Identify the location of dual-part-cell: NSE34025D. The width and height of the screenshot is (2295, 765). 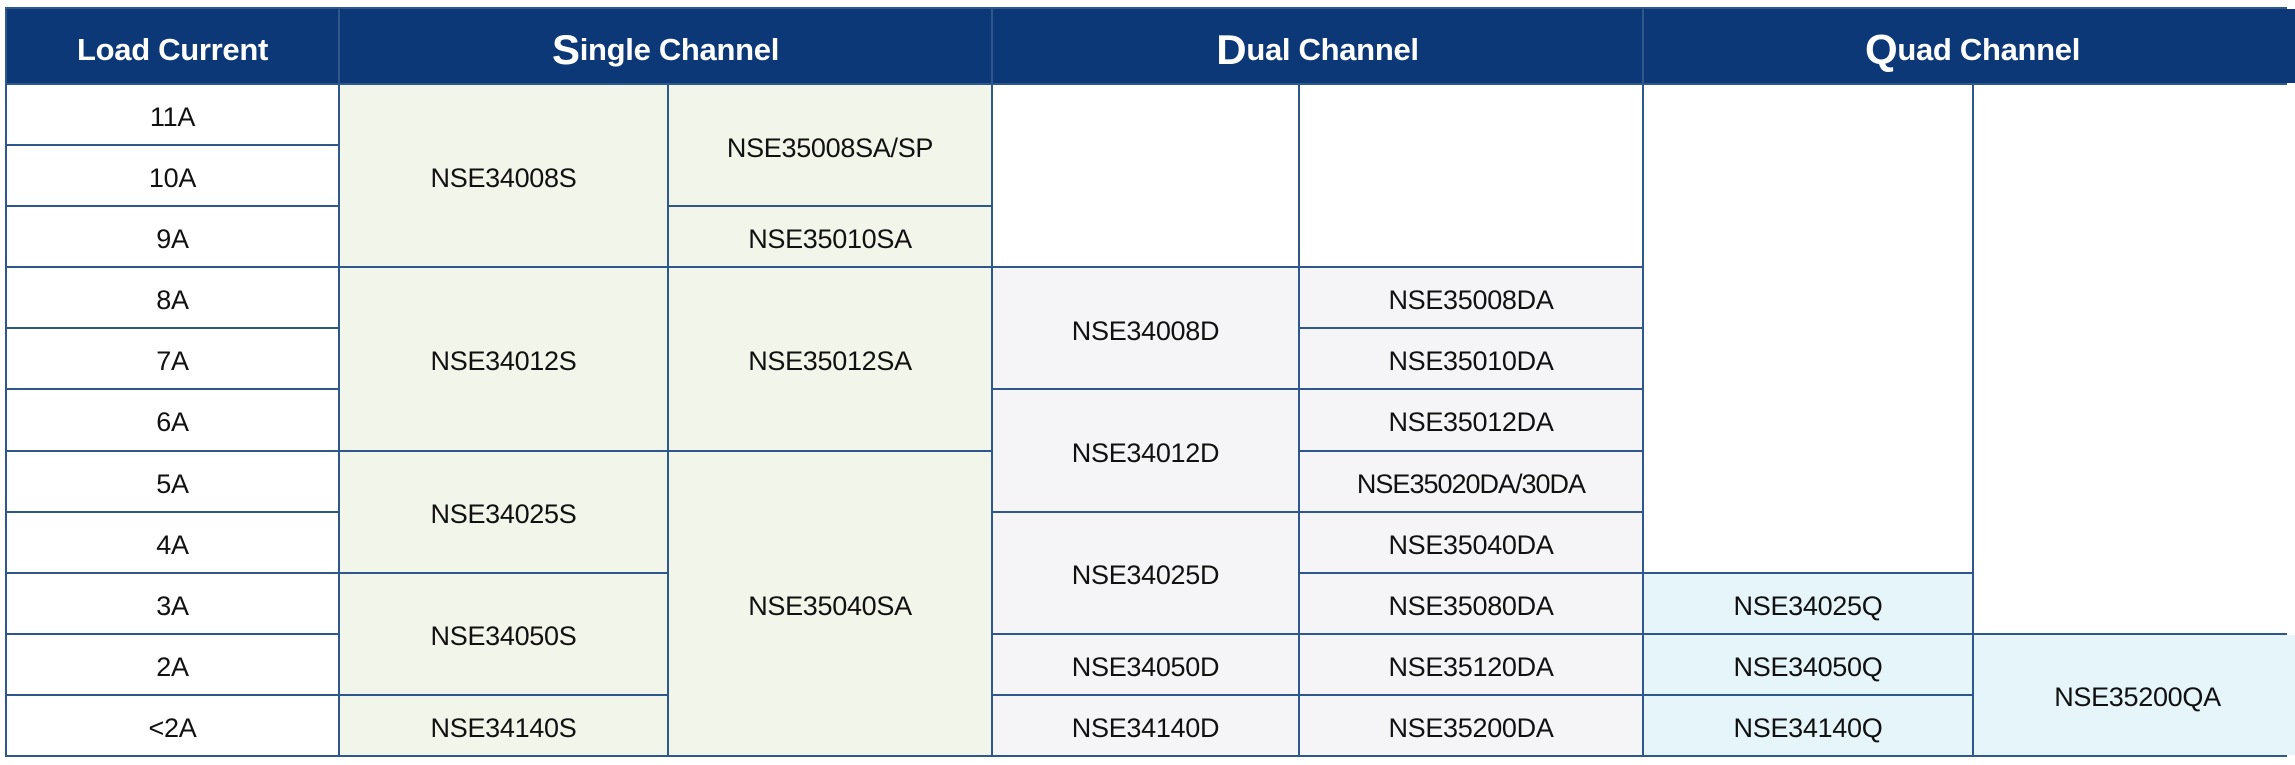
(1145, 572).